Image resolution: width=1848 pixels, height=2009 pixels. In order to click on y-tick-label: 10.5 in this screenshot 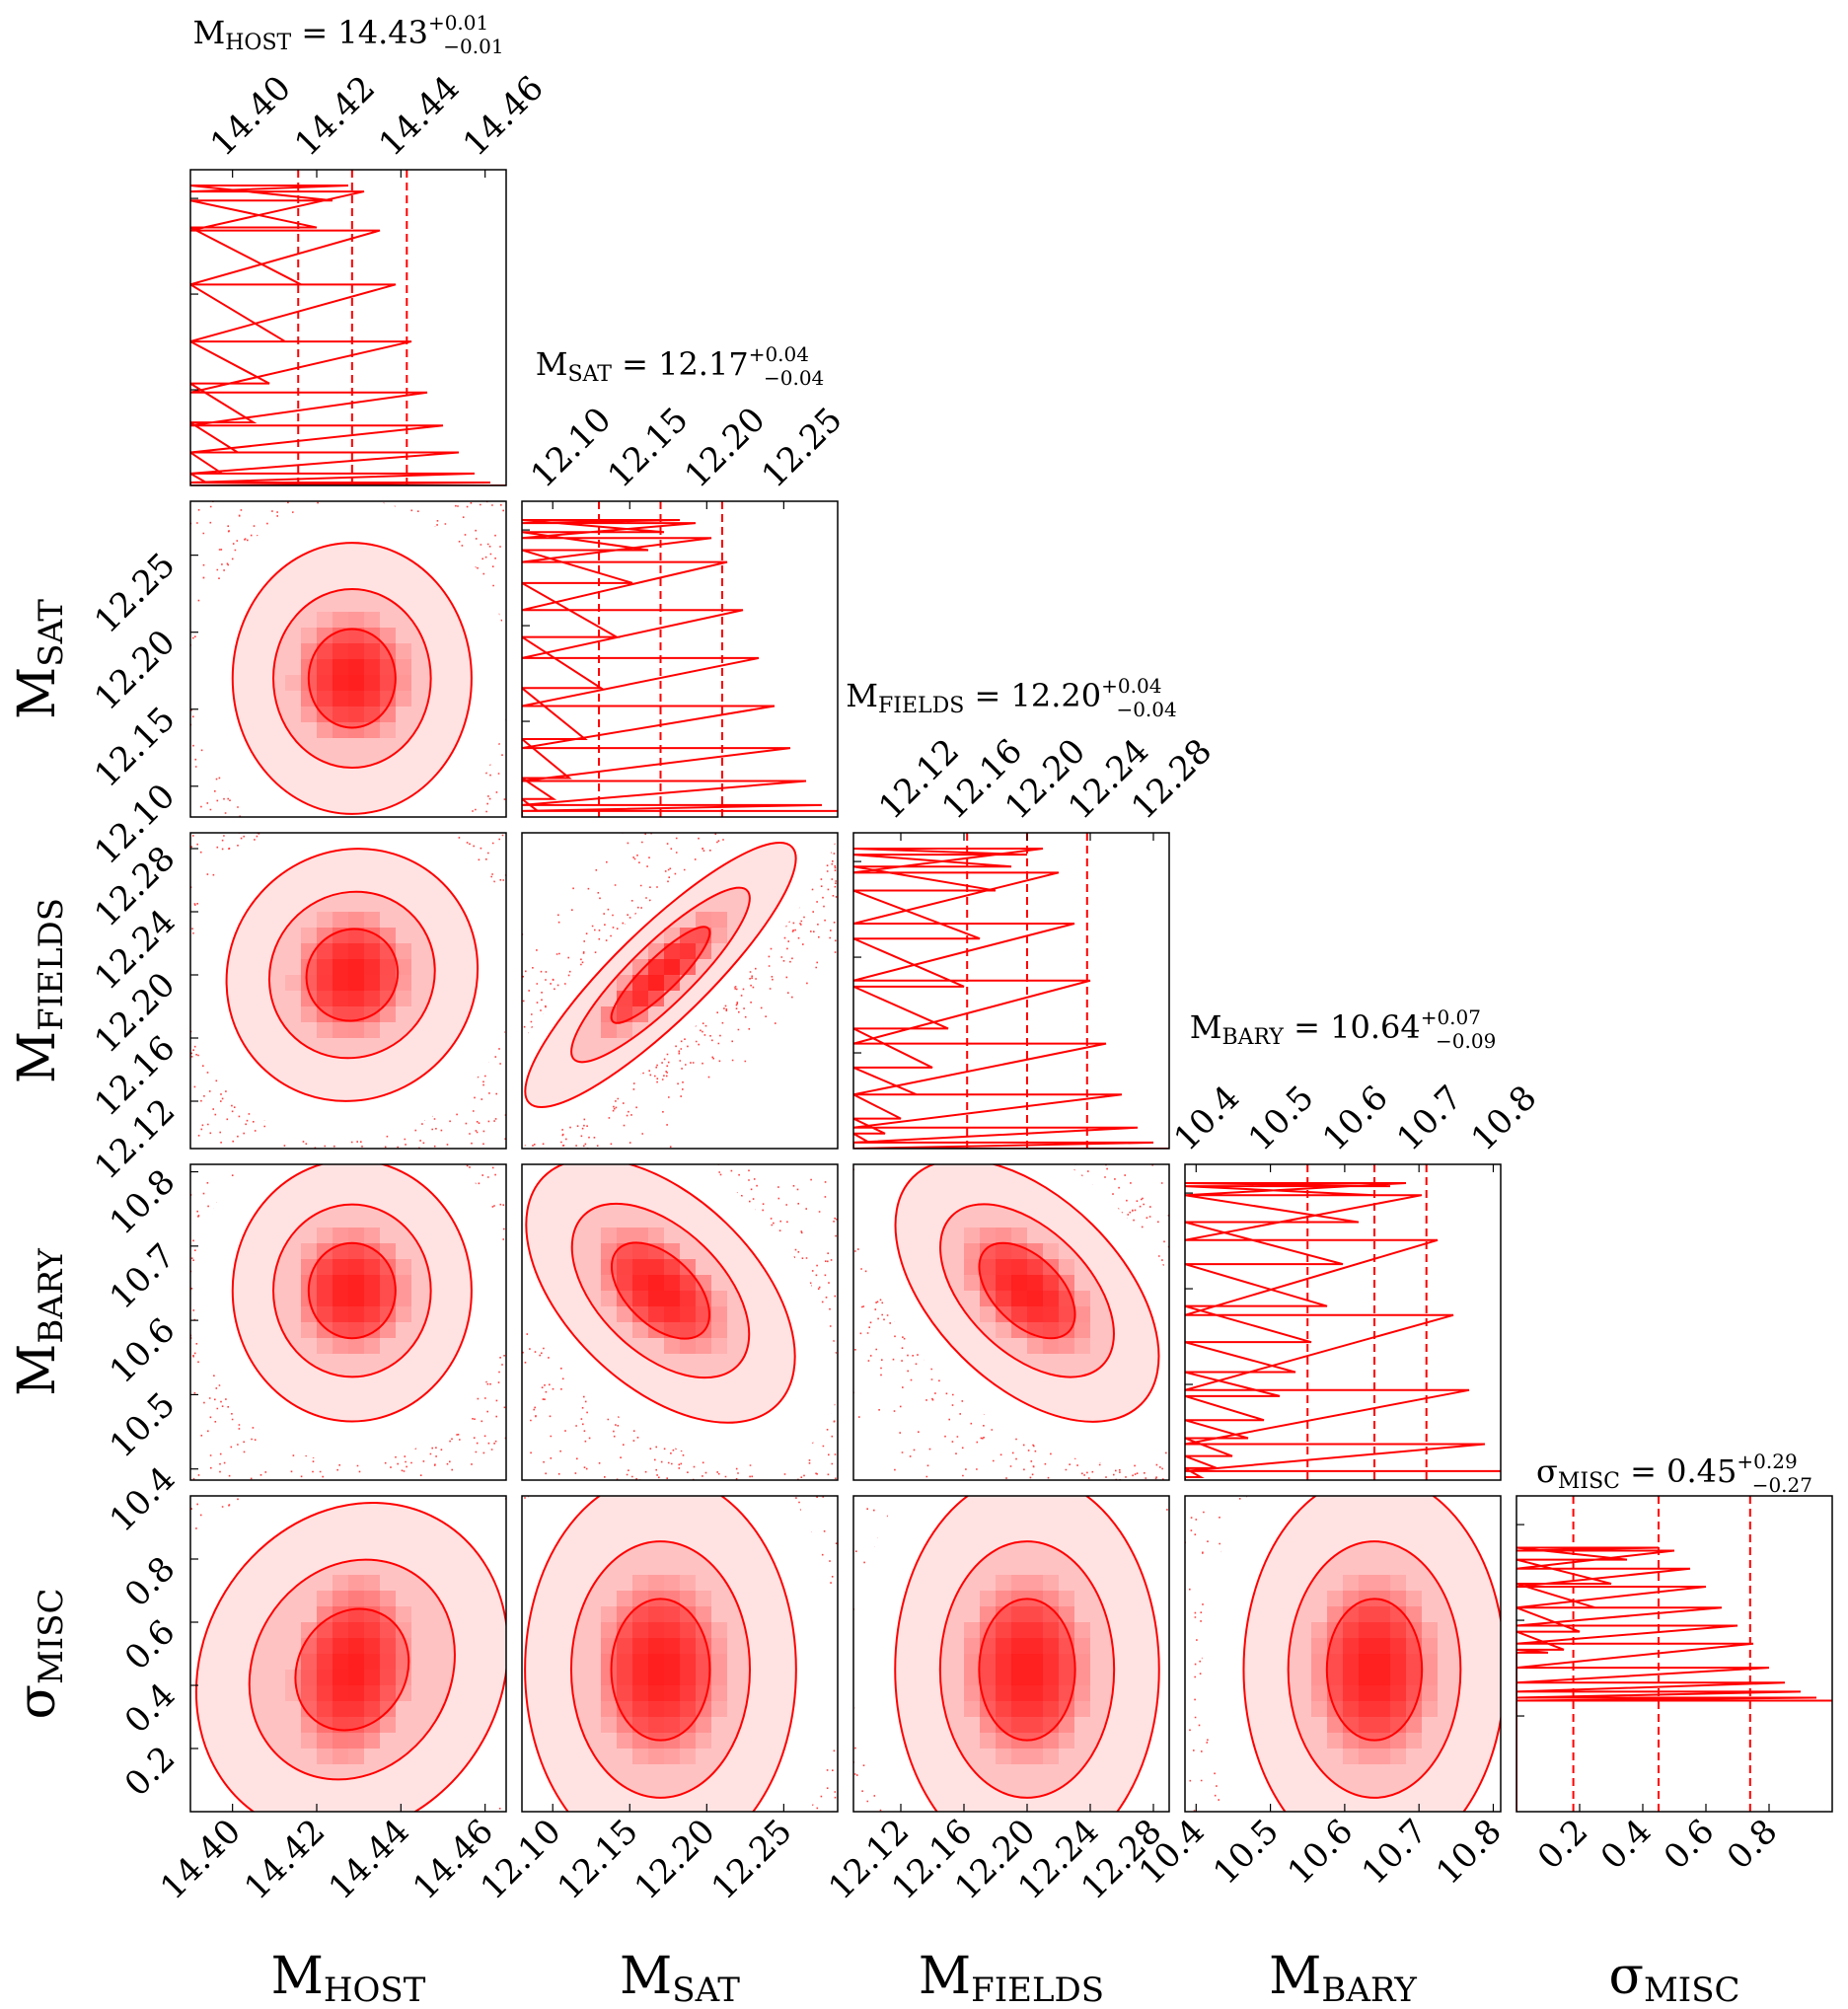, I will do `click(143, 1424)`.